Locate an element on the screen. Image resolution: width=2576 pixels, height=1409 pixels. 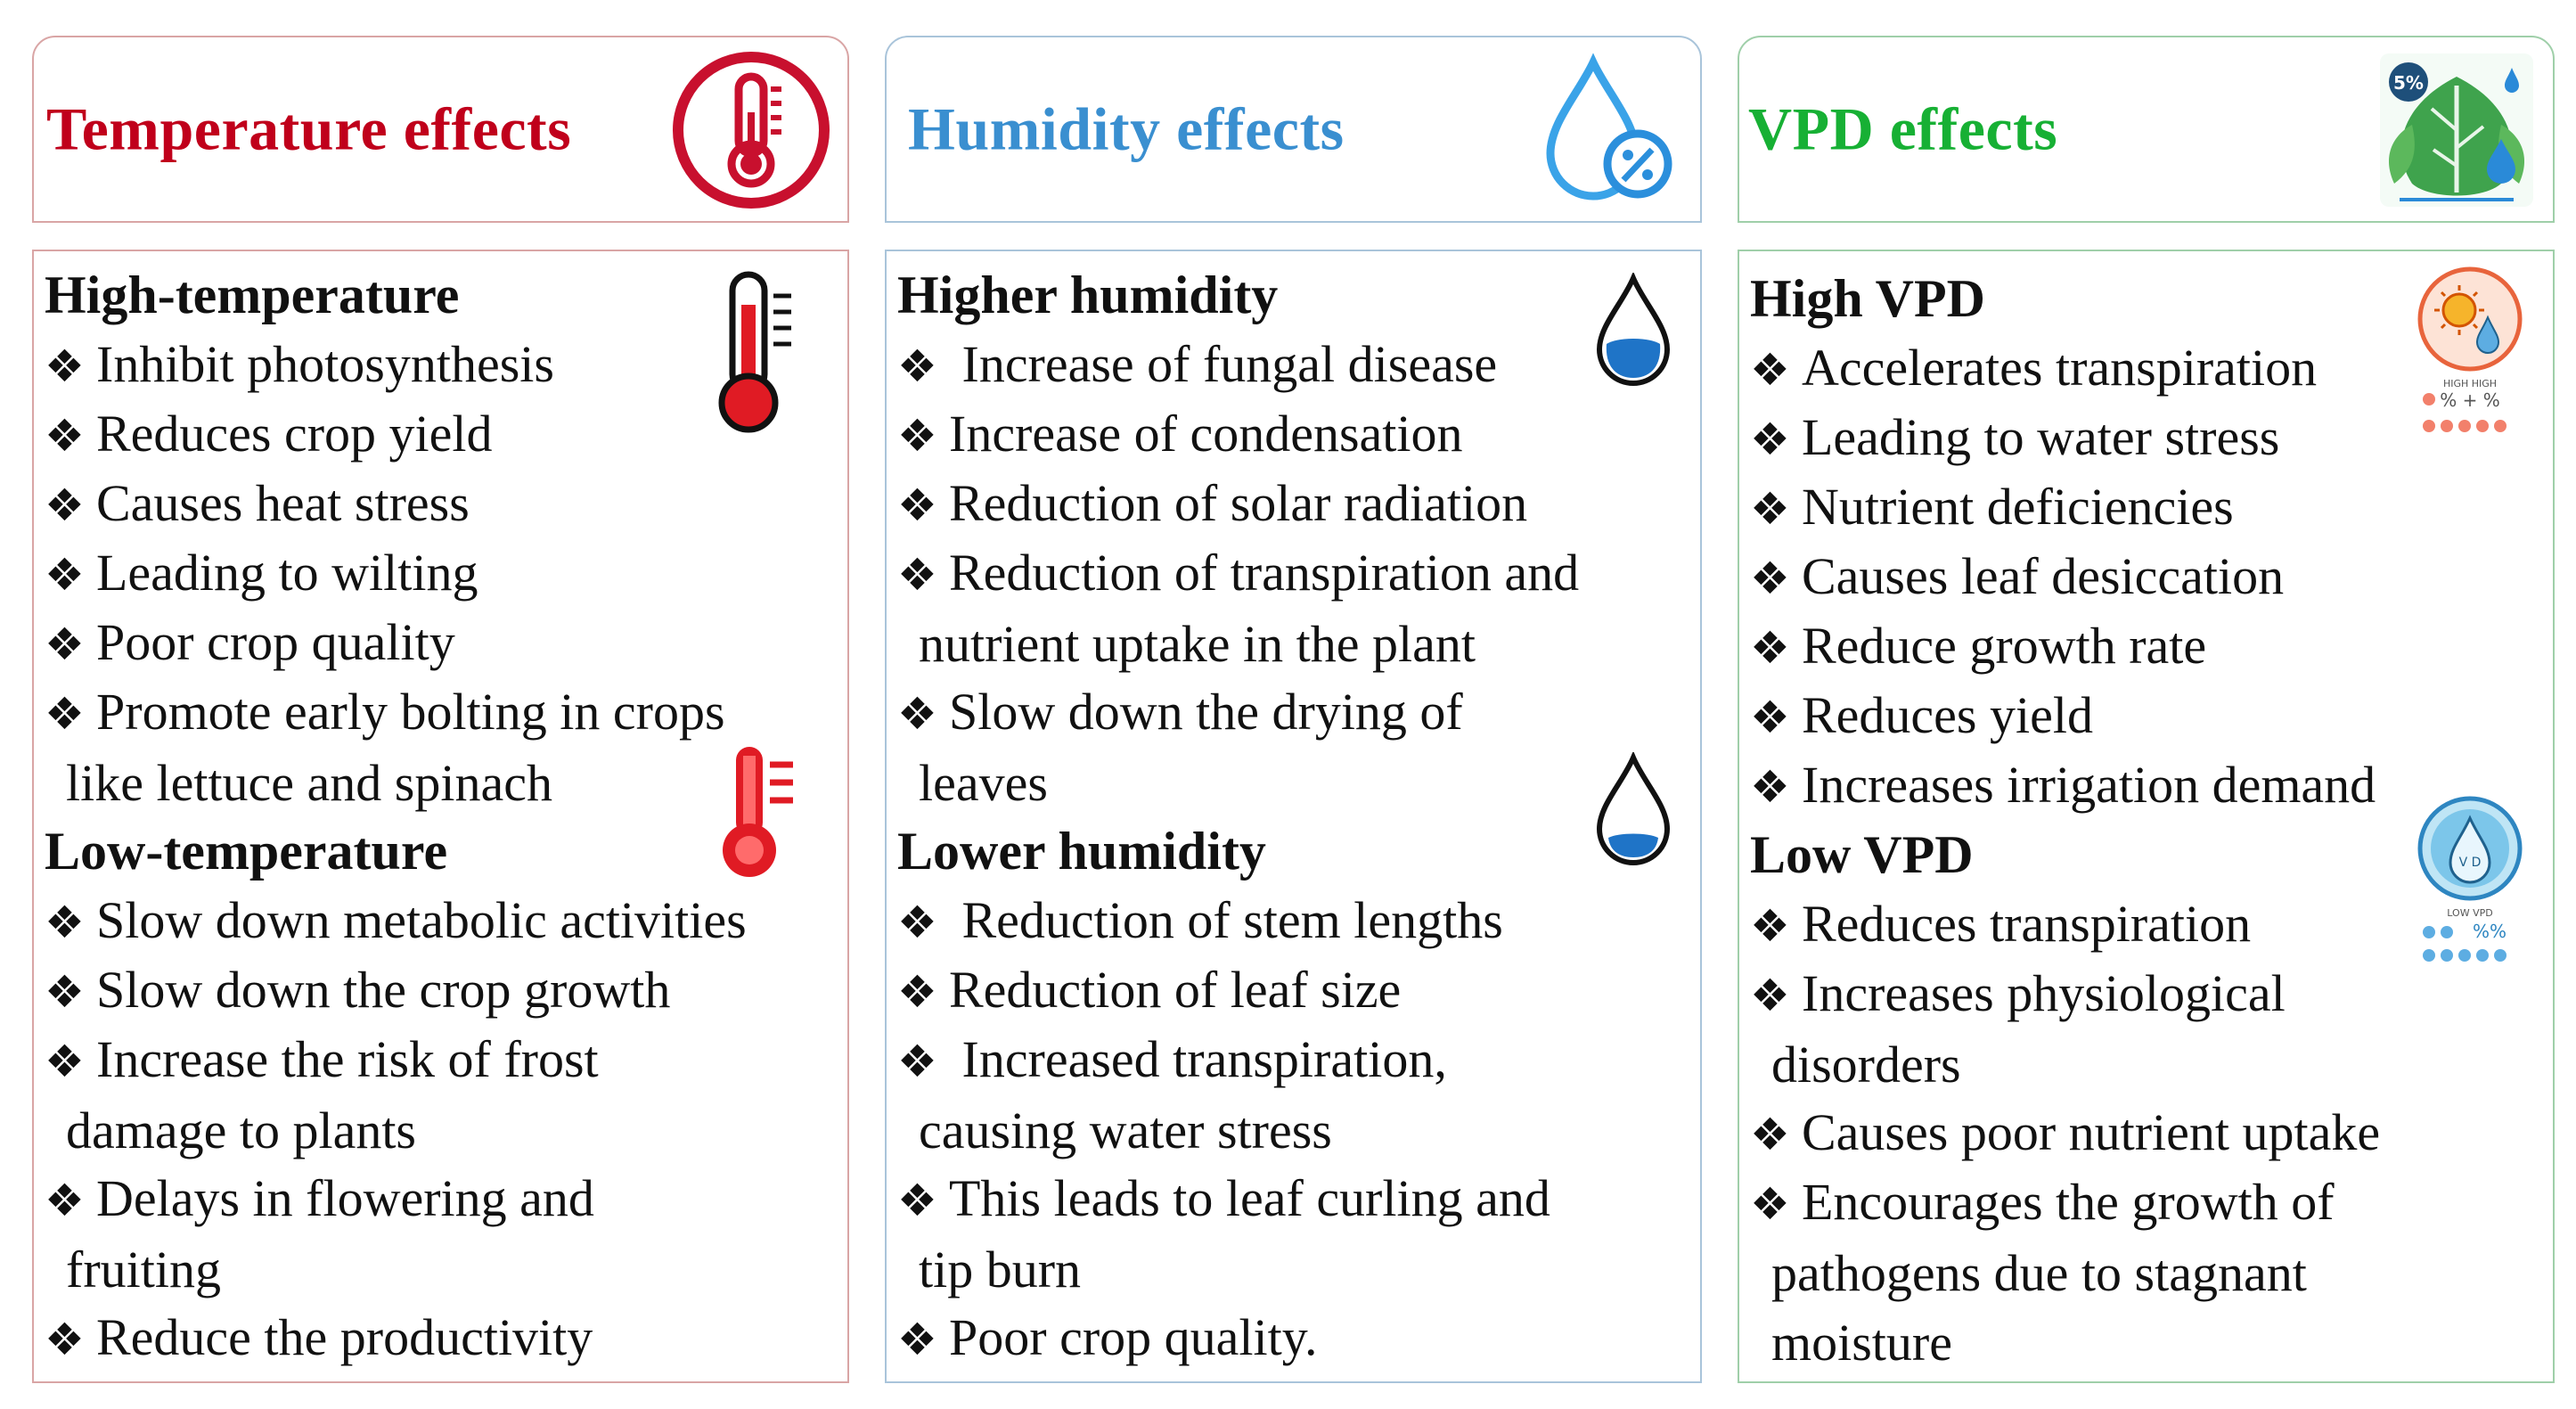
section-title: High VPD is located at coordinates (1867, 298).